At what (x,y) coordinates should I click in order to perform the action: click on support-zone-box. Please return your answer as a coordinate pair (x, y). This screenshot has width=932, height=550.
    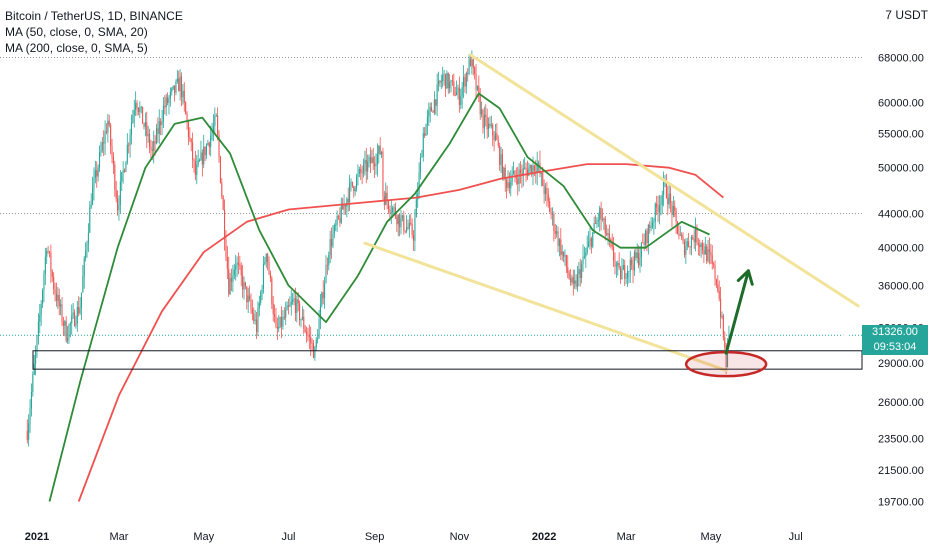
    Looking at the image, I should click on (447, 360).